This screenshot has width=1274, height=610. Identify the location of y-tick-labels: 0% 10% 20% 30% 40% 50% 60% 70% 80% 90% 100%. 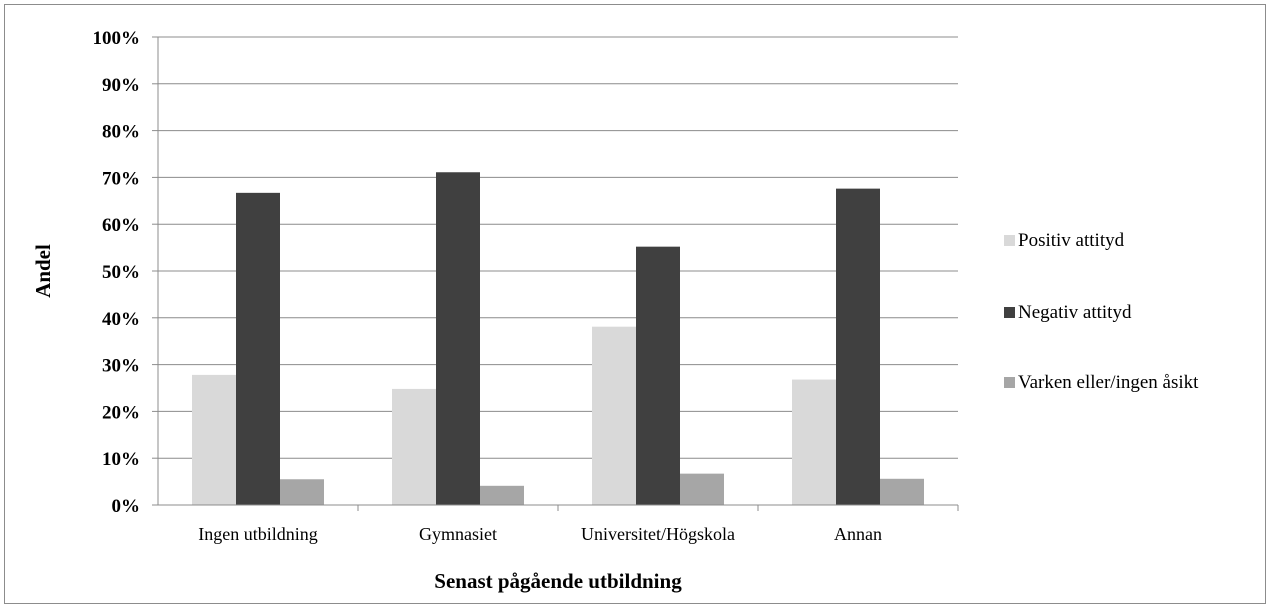
(117, 272).